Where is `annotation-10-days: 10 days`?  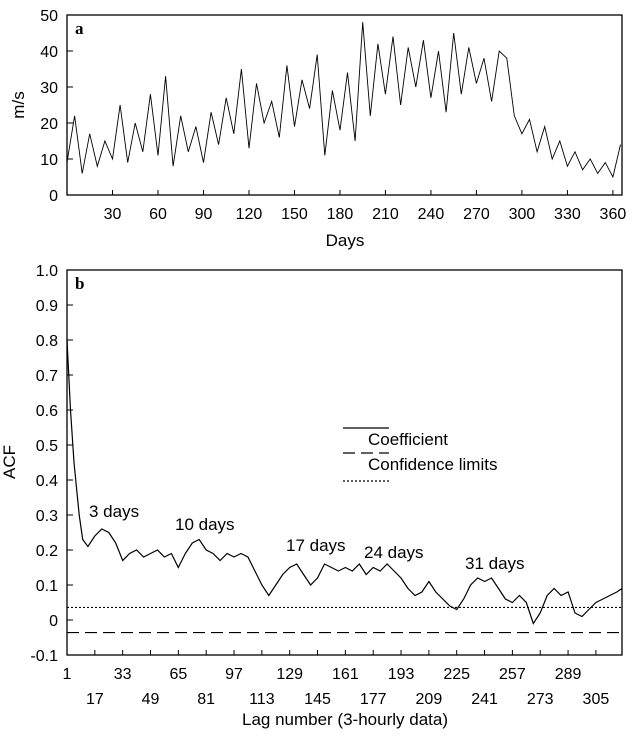 annotation-10-days: 10 days is located at coordinates (205, 524).